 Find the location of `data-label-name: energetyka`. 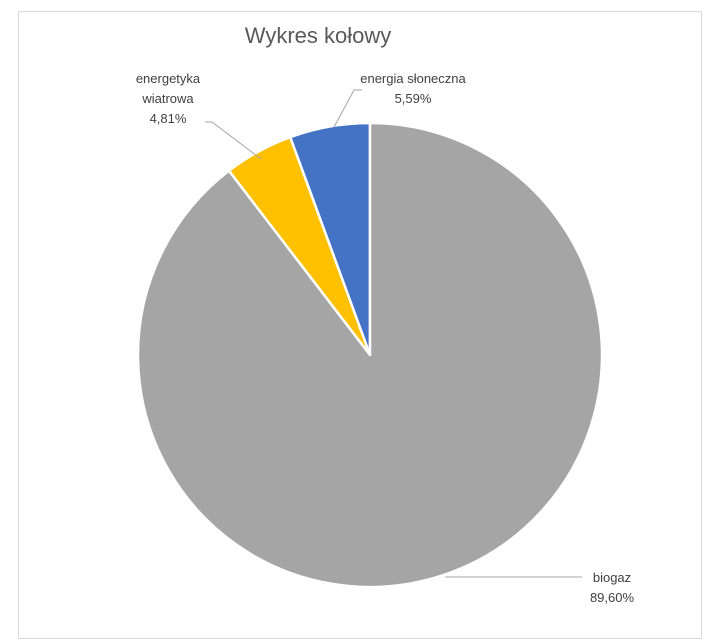

data-label-name: energetyka is located at coordinates (168, 78).